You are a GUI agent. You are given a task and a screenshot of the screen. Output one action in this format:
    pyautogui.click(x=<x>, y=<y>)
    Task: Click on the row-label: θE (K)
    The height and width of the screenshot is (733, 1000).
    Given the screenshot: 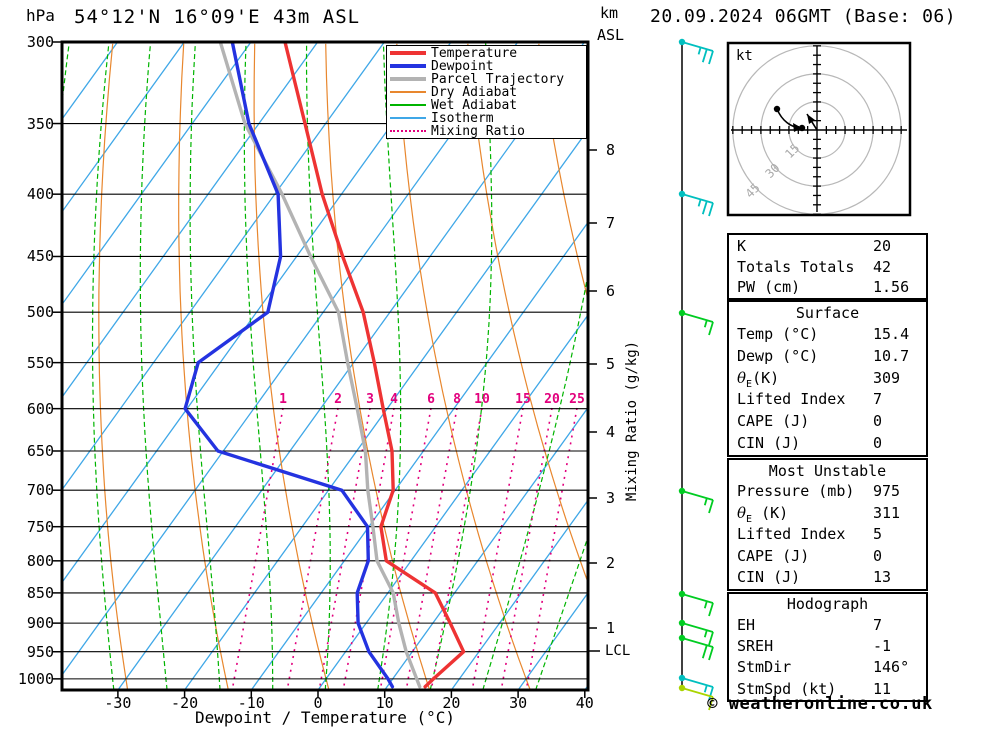 What is the action you would take?
    pyautogui.click(x=763, y=514)
    